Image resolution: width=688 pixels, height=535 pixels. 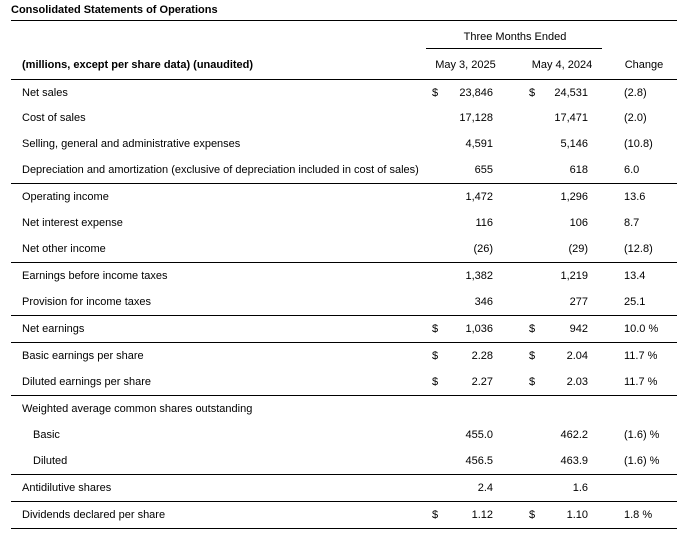 I want to click on value-change: 8.7, so click(x=632, y=223).